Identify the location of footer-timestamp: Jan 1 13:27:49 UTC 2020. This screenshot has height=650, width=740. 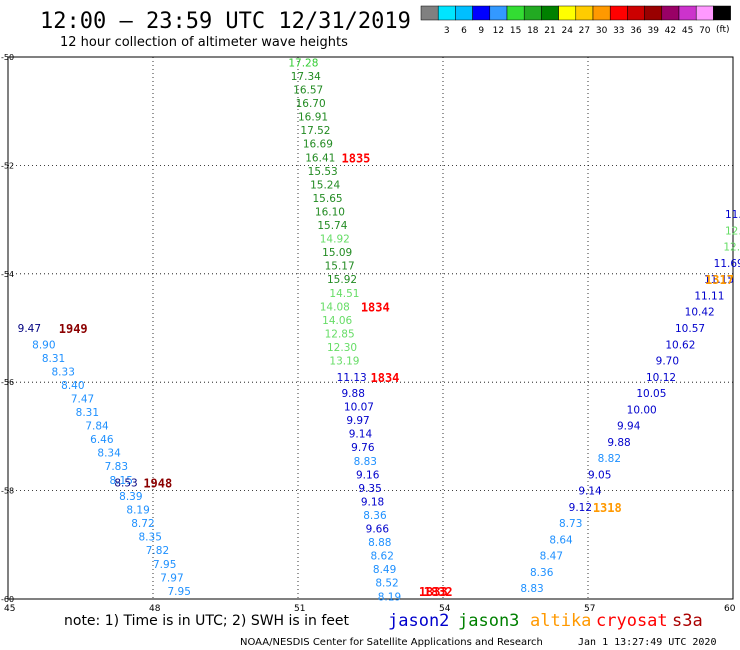
(647, 642).